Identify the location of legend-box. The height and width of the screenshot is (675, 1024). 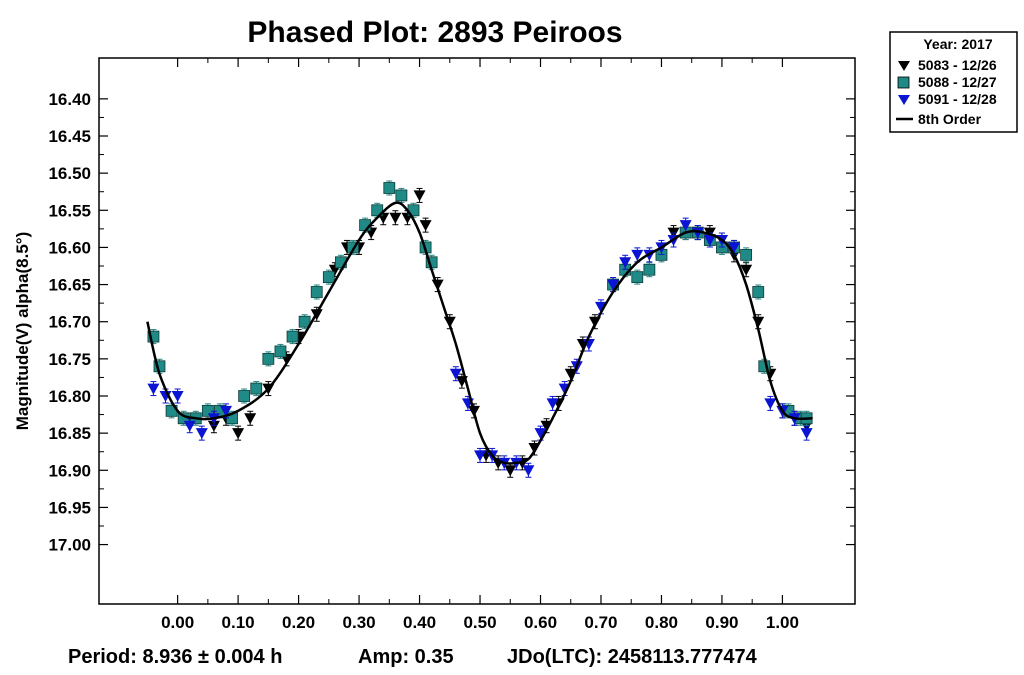
(953, 82).